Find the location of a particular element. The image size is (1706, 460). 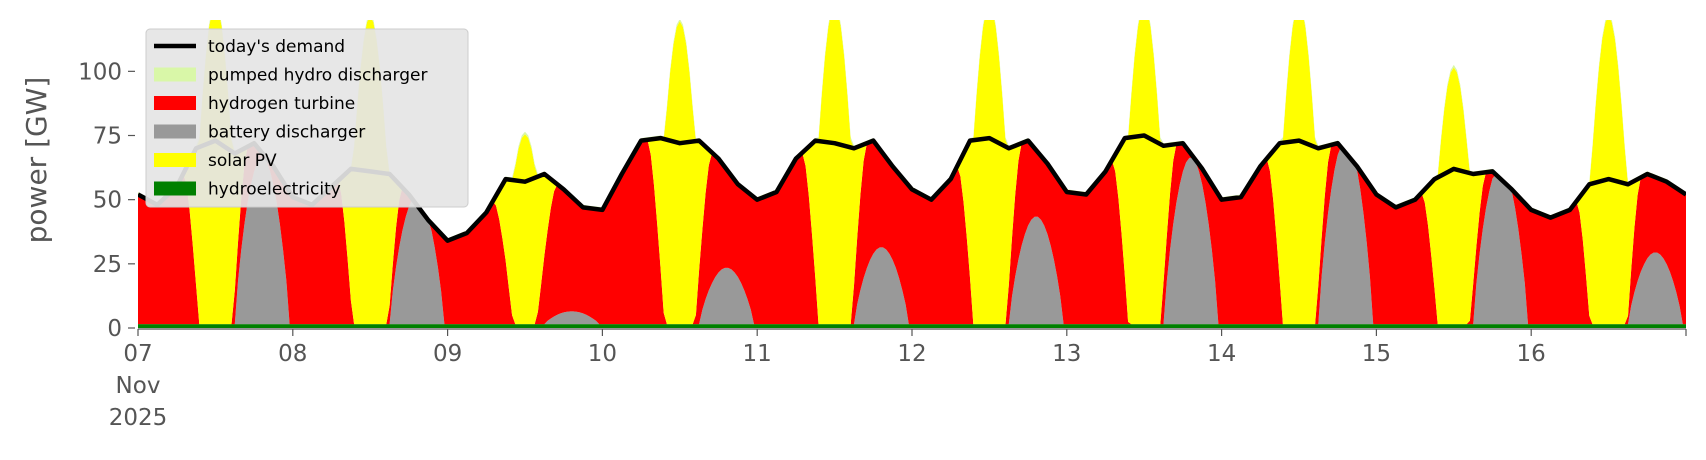

x-tick-label: 2025 is located at coordinates (138, 418).